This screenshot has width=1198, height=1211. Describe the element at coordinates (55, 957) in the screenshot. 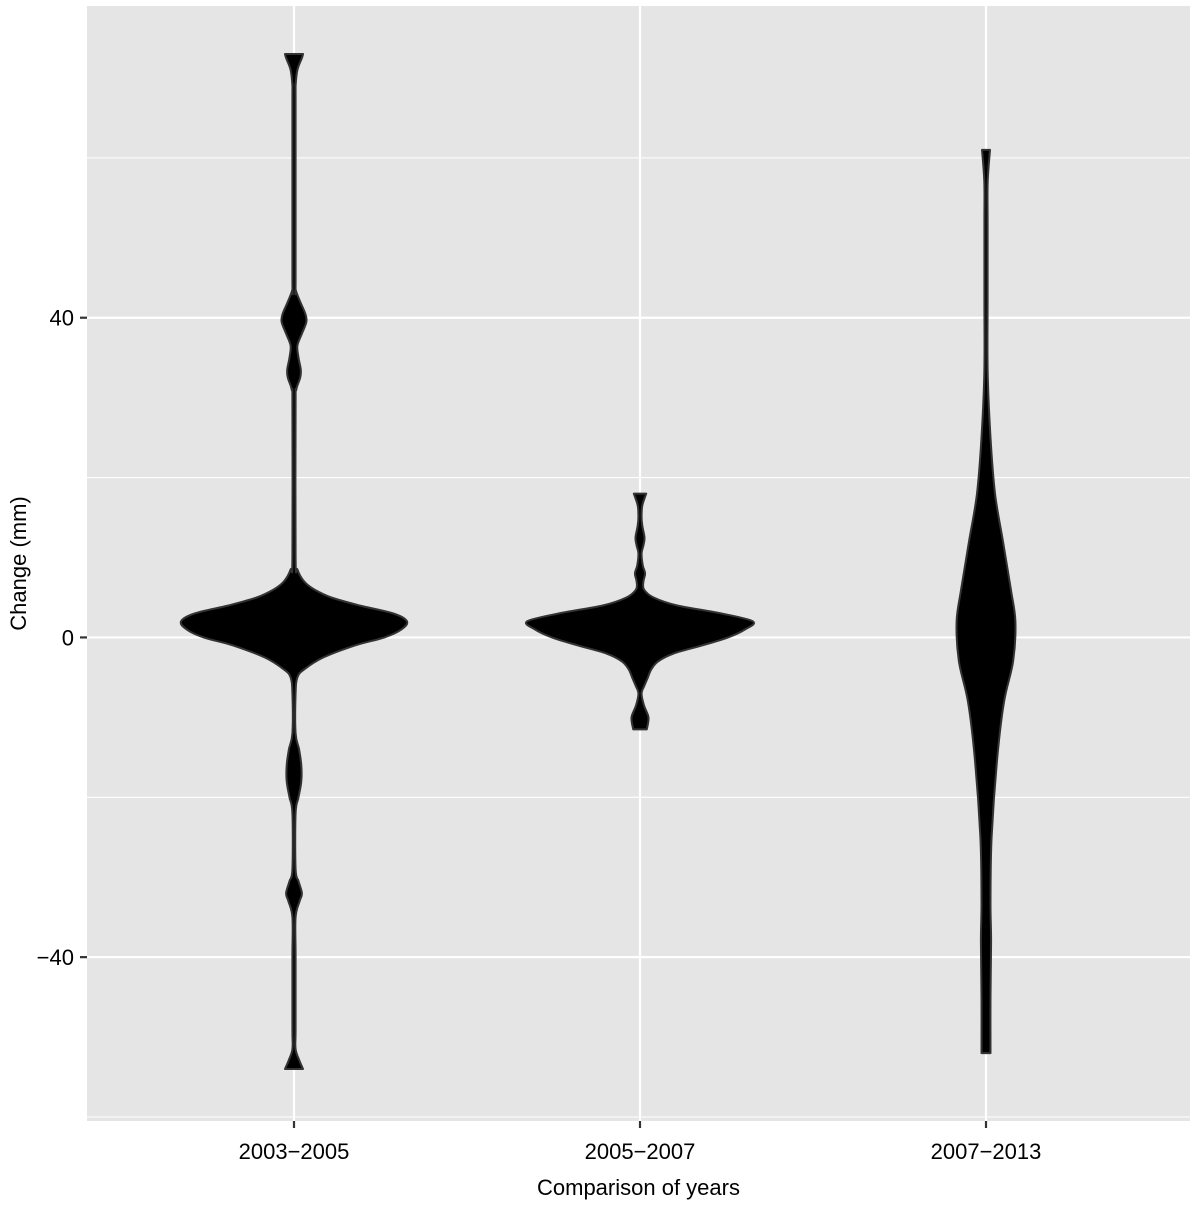

I see `y-tick-label: −40` at that location.